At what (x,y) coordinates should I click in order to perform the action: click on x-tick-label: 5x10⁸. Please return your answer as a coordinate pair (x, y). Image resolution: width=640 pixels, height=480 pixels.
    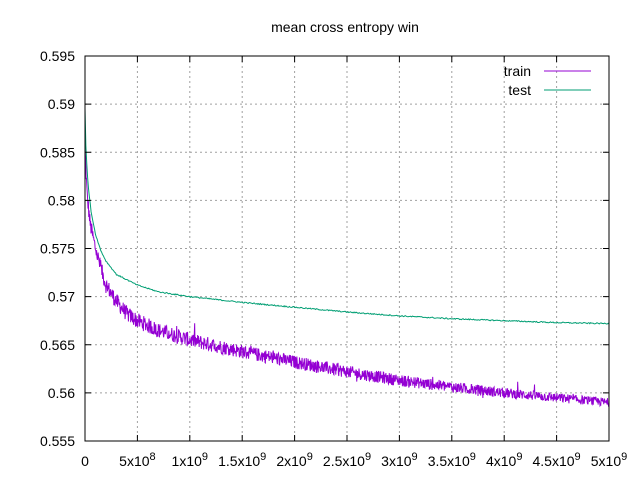
    Looking at the image, I should click on (137, 460).